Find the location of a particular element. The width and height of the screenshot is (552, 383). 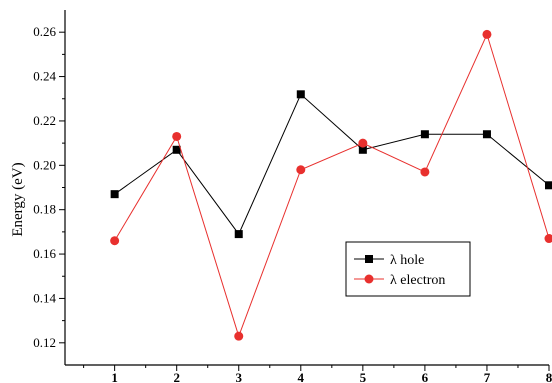

legend-box is located at coordinates (408, 269).